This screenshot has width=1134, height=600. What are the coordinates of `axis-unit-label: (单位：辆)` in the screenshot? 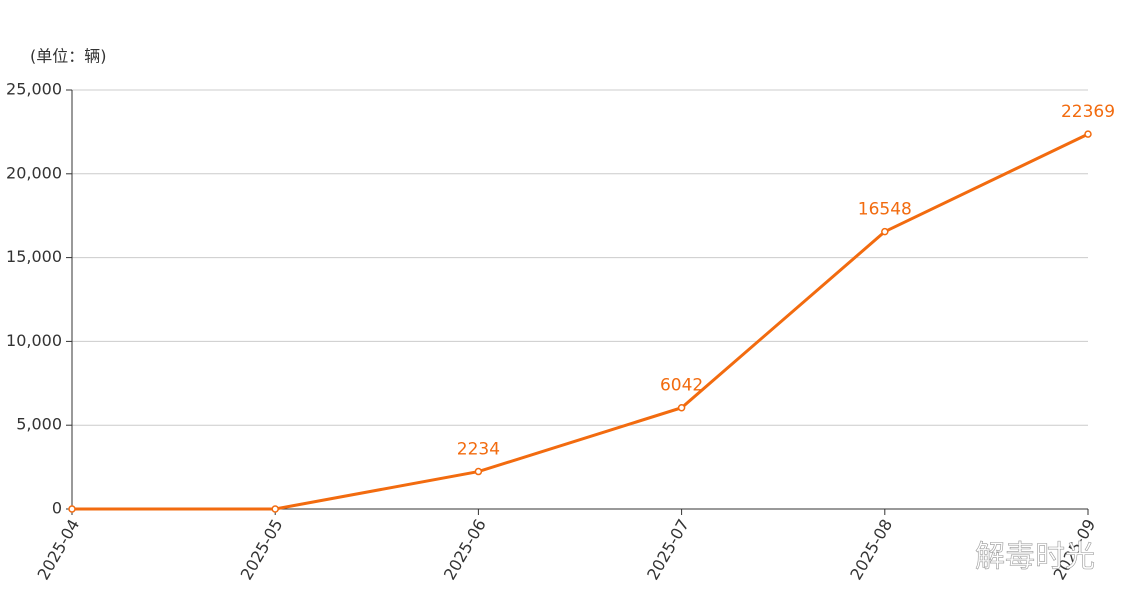 It's located at (68, 56).